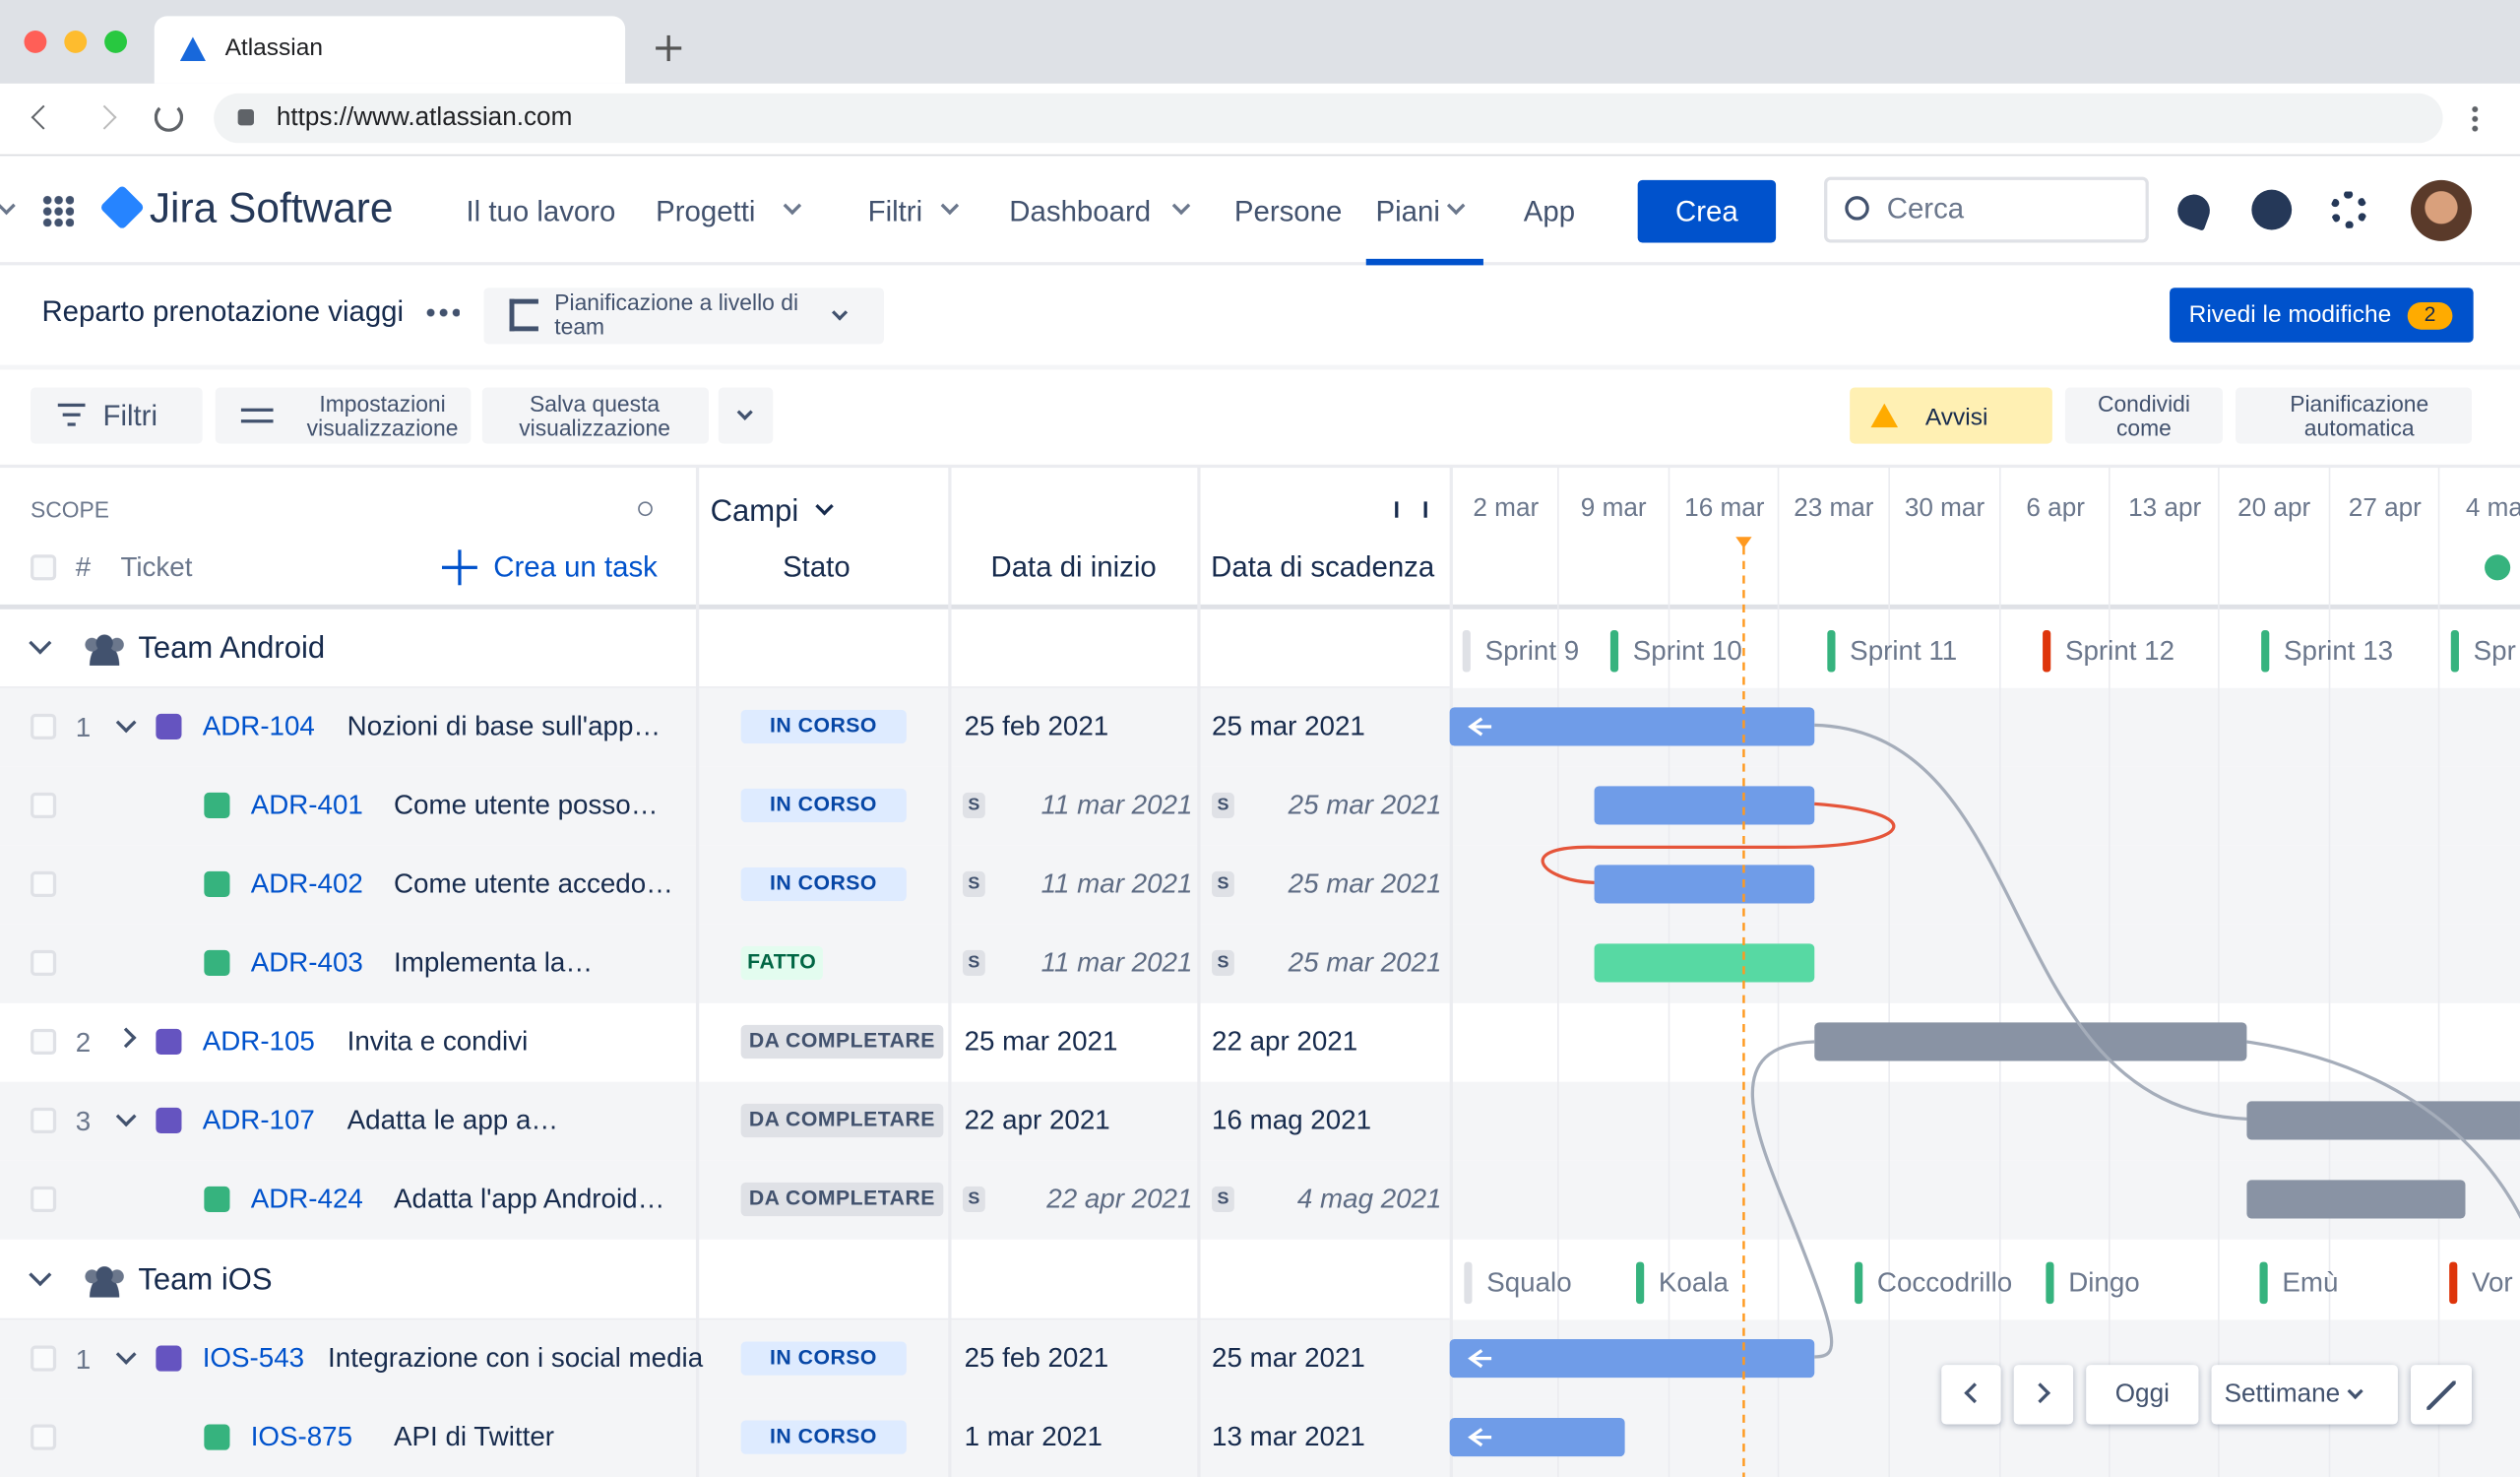 The image size is (2520, 1477). Describe the element at coordinates (1480, 1437) in the screenshot. I see `overflow-arrow` at that location.